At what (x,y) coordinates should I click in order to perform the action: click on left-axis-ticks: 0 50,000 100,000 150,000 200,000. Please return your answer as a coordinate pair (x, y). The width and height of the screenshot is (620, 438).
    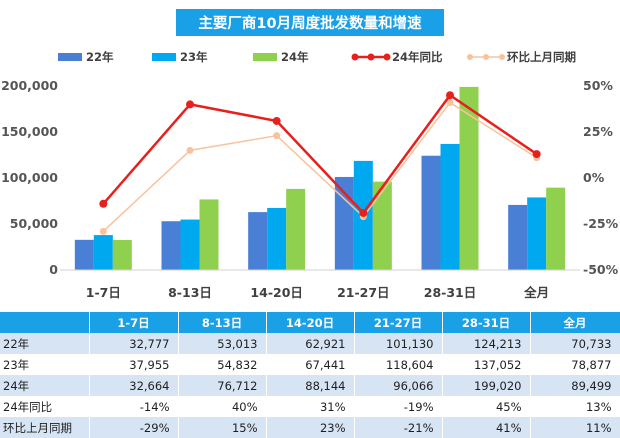
    Looking at the image, I should click on (29, 177).